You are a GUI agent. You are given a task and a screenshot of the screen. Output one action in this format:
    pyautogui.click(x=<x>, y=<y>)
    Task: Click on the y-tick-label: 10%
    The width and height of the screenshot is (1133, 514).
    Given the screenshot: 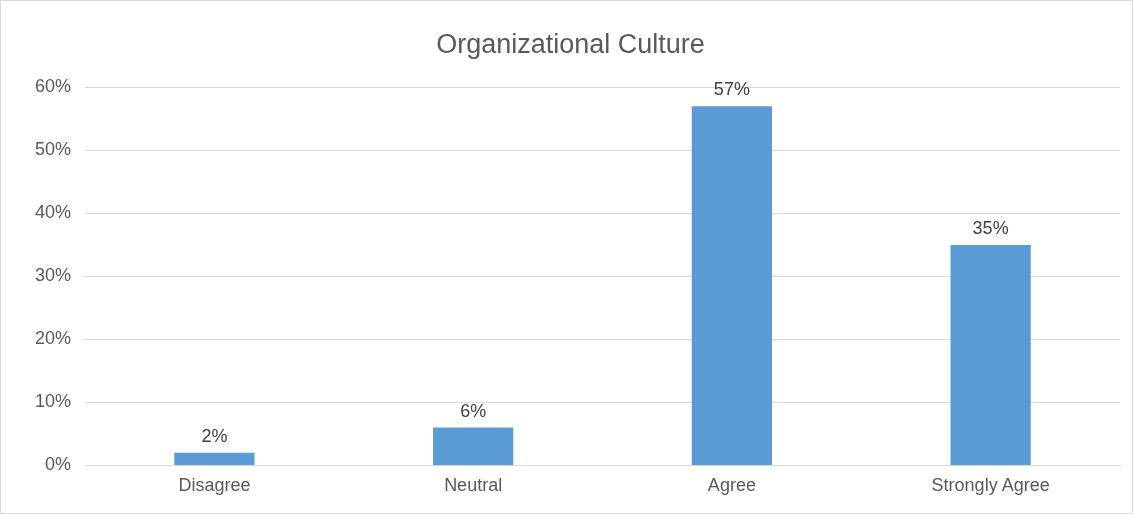 What is the action you would take?
    pyautogui.click(x=53, y=401)
    